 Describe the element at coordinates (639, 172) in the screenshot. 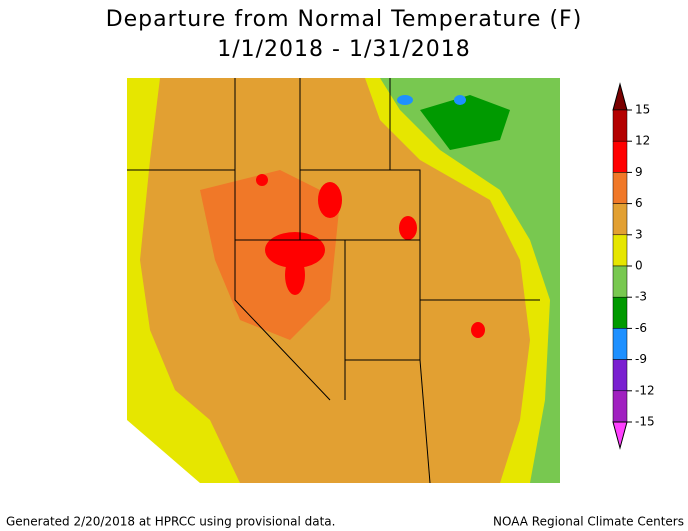

I see `legend-tick-label: 9` at that location.